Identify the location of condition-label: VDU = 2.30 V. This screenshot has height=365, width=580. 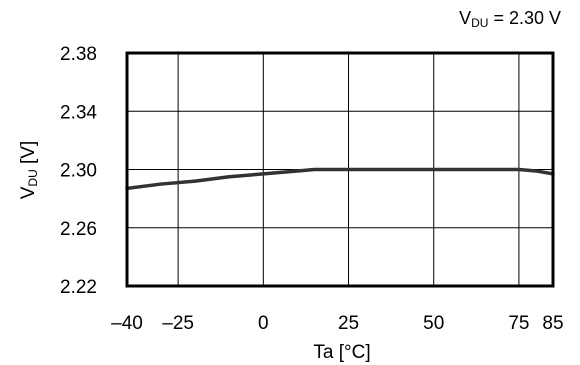
(510, 19).